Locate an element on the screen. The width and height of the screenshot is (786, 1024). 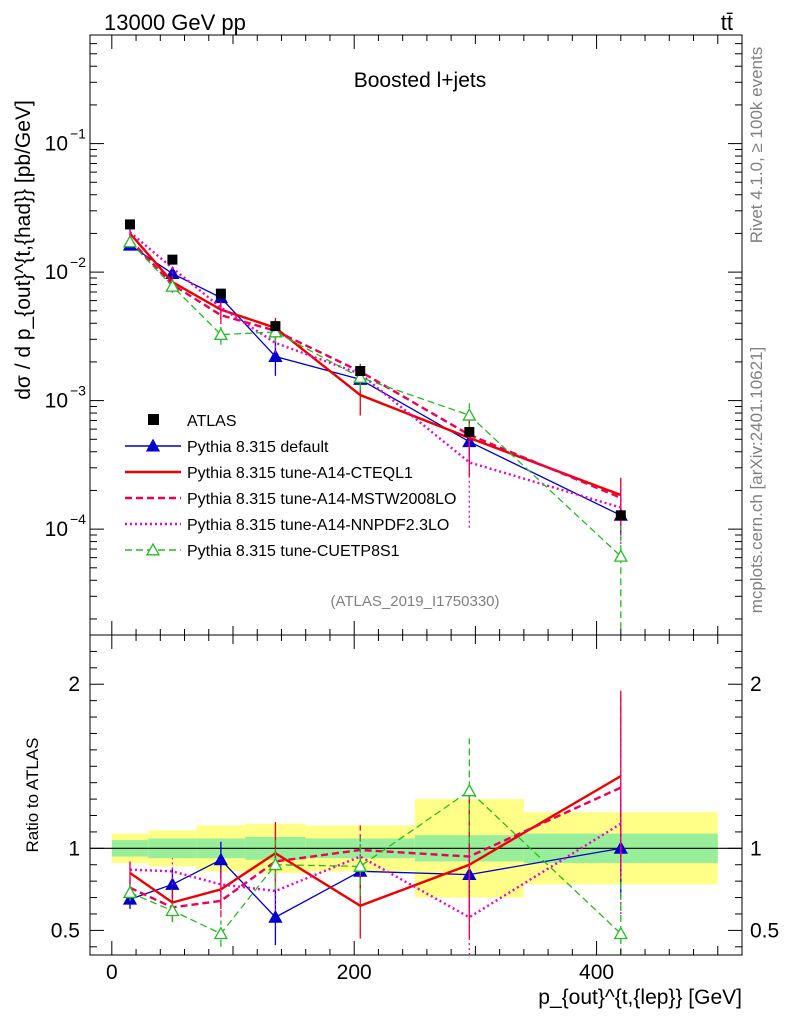
legend-series-label: Pythia 8.315 default is located at coordinates (258, 447).